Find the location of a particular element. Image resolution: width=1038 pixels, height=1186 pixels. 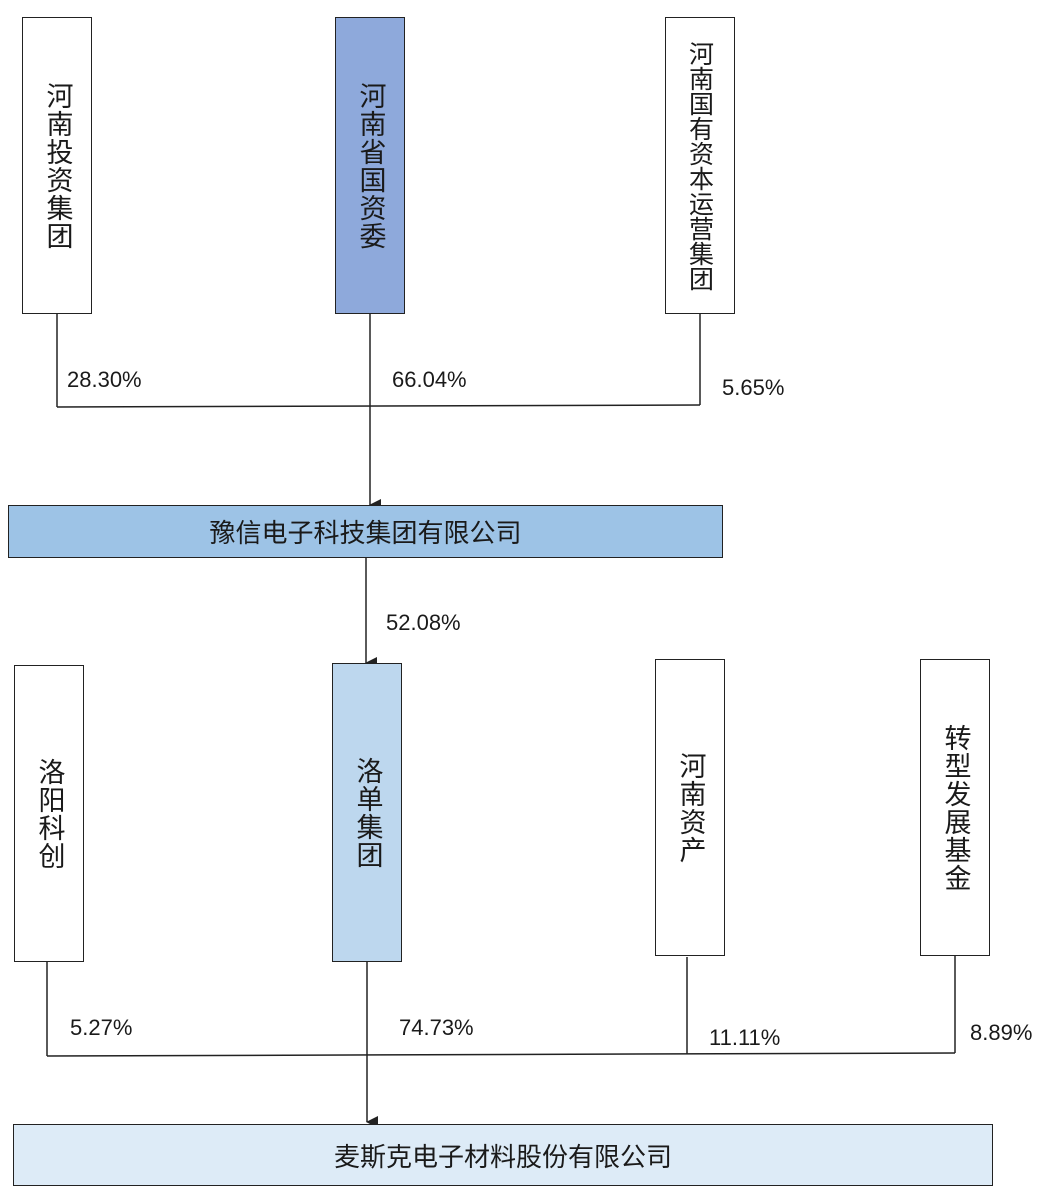

percentage-label: 11.11% is located at coordinates (745, 1037).